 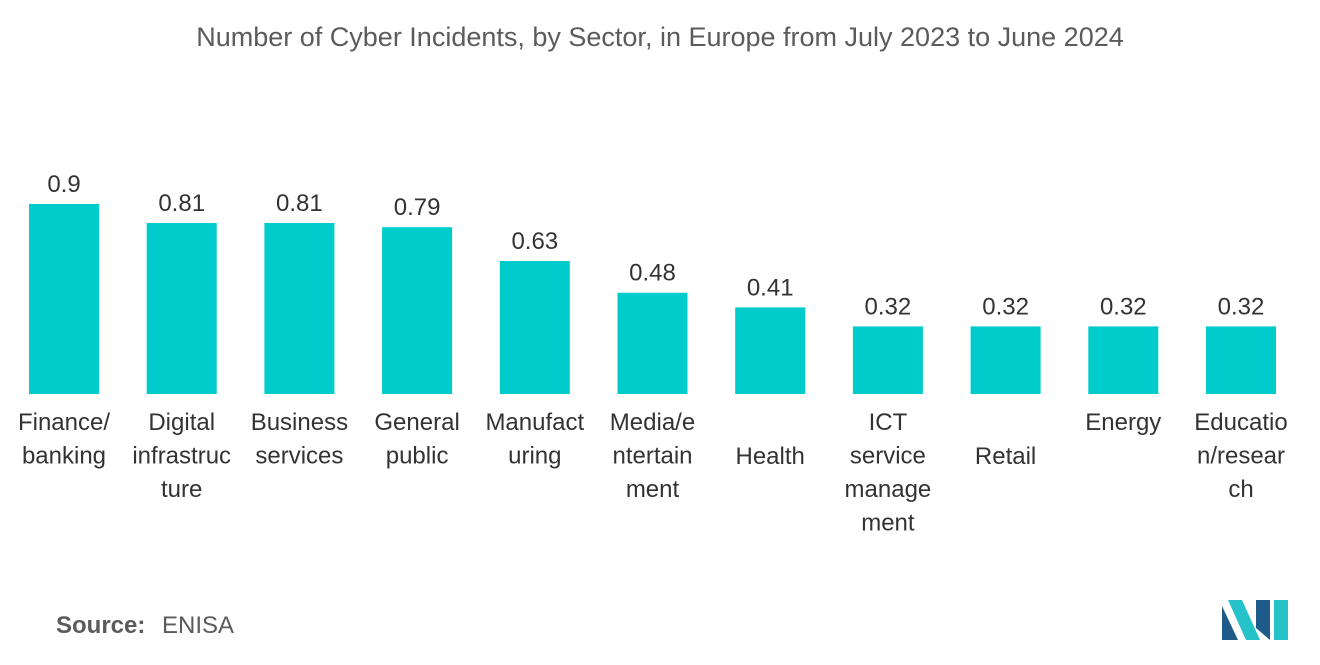 What do you see at coordinates (888, 523) in the screenshot?
I see `category-label-7-line-3: ment` at bounding box center [888, 523].